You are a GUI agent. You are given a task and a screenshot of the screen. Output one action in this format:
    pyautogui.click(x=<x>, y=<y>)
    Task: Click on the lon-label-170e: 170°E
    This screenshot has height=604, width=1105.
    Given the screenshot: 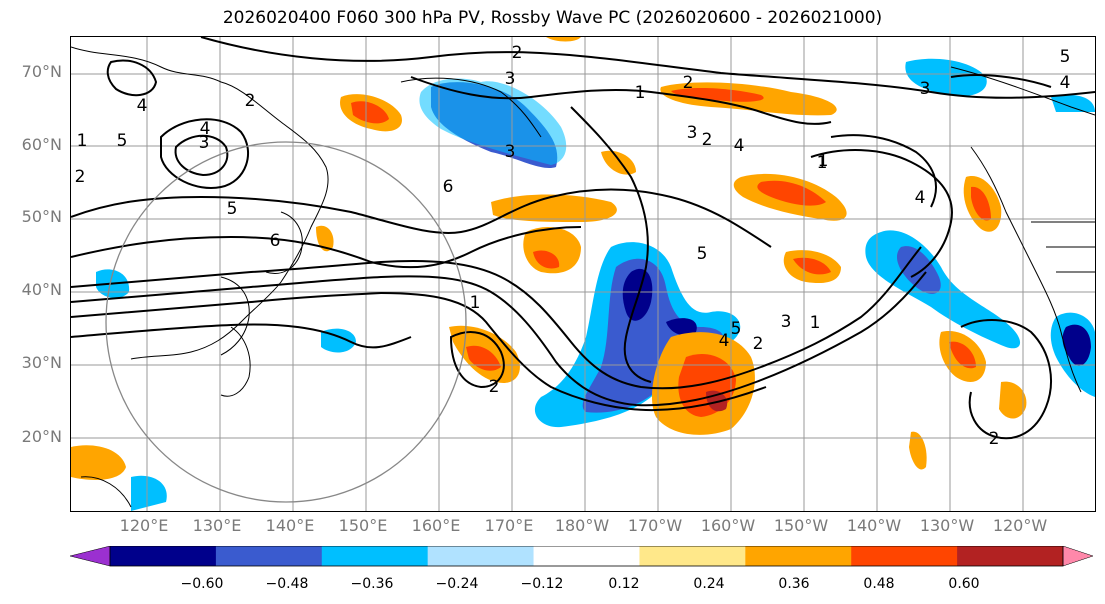 What is the action you would take?
    pyautogui.click(x=509, y=525)
    